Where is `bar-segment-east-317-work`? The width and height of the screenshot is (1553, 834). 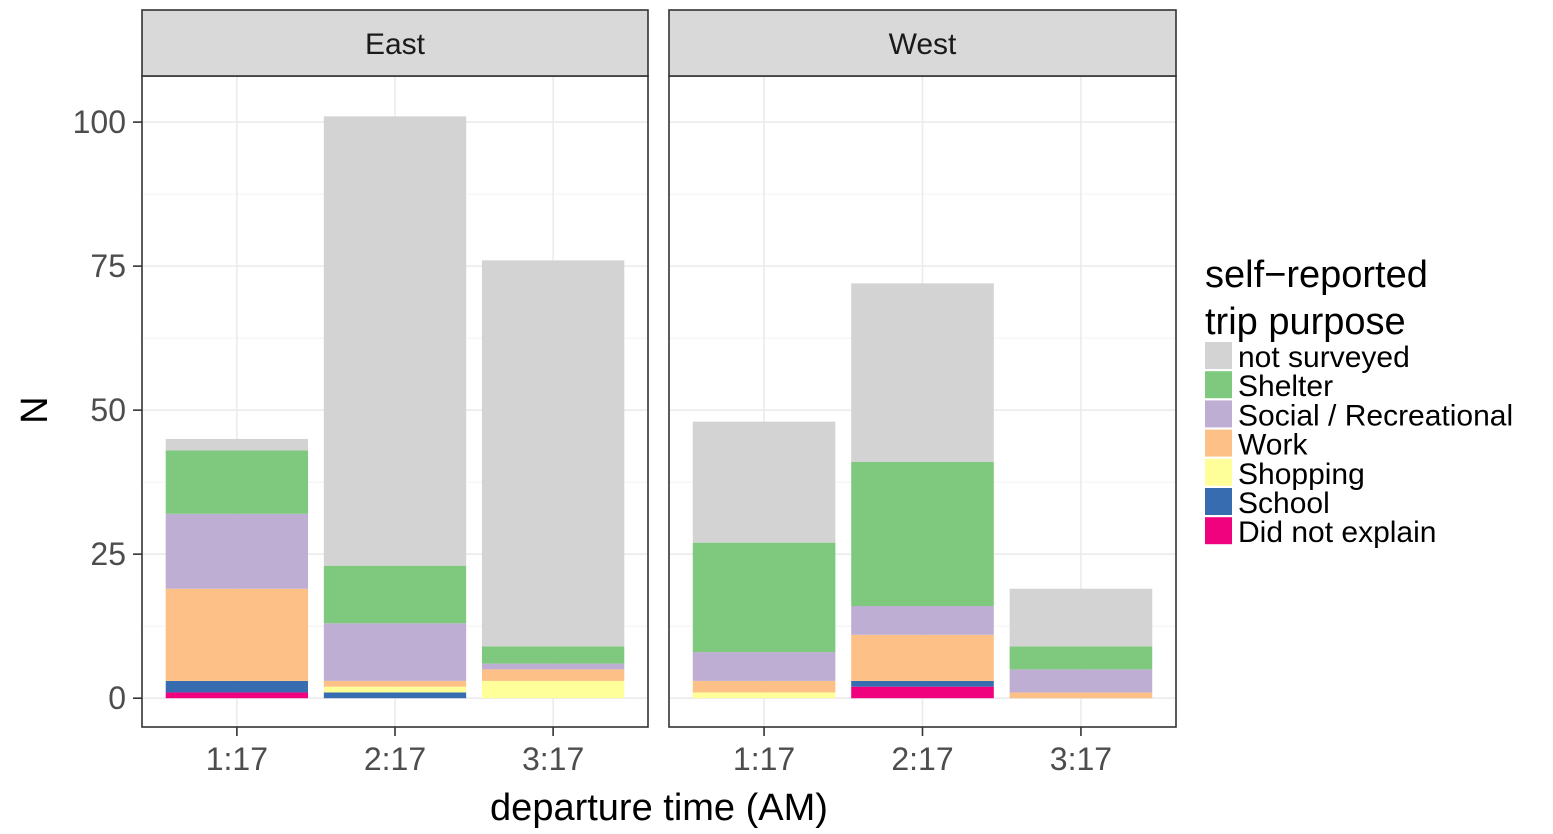 bar-segment-east-317-work is located at coordinates (553, 675).